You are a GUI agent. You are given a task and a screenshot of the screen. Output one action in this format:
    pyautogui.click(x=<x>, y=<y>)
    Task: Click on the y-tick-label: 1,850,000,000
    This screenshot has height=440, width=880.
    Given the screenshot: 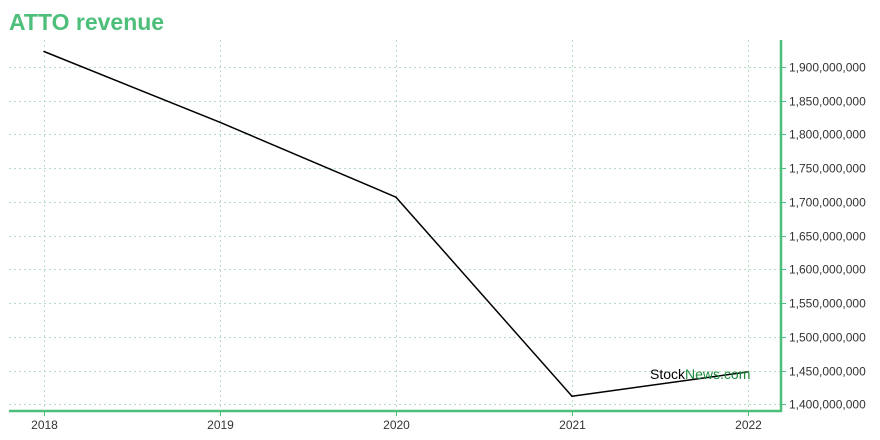 What is the action you would take?
    pyautogui.click(x=827, y=102)
    